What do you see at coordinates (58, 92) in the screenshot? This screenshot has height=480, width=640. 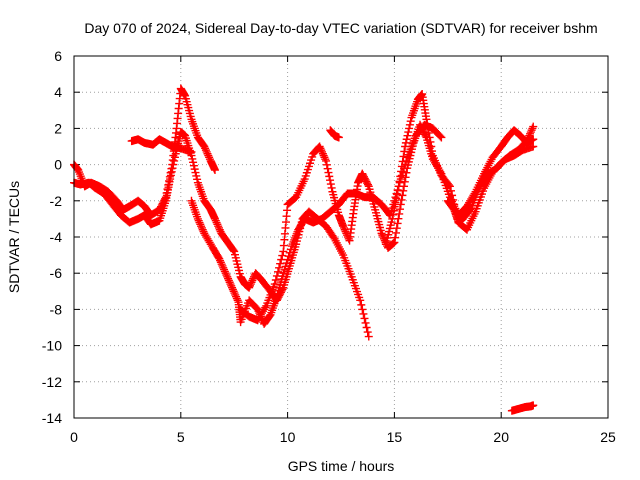 I see `y-tick-label: 4` at bounding box center [58, 92].